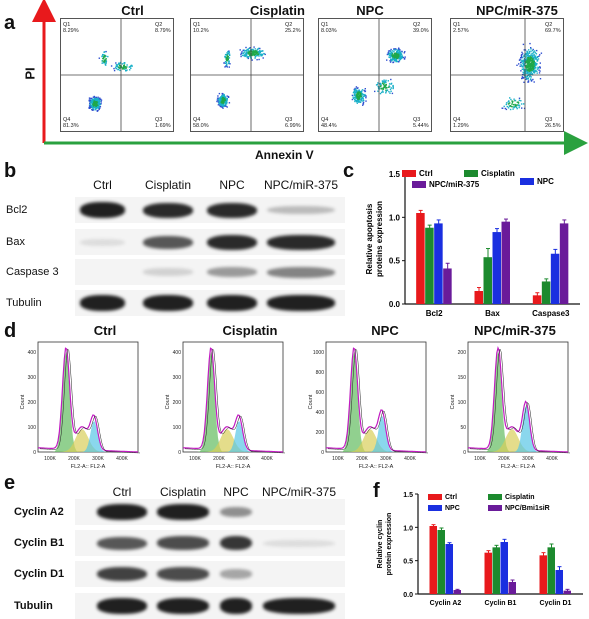 The width and height of the screenshot is (589, 619). Describe the element at coordinates (454, 184) in the screenshot. I see `legend-label: NPC/miR-375` at that location.